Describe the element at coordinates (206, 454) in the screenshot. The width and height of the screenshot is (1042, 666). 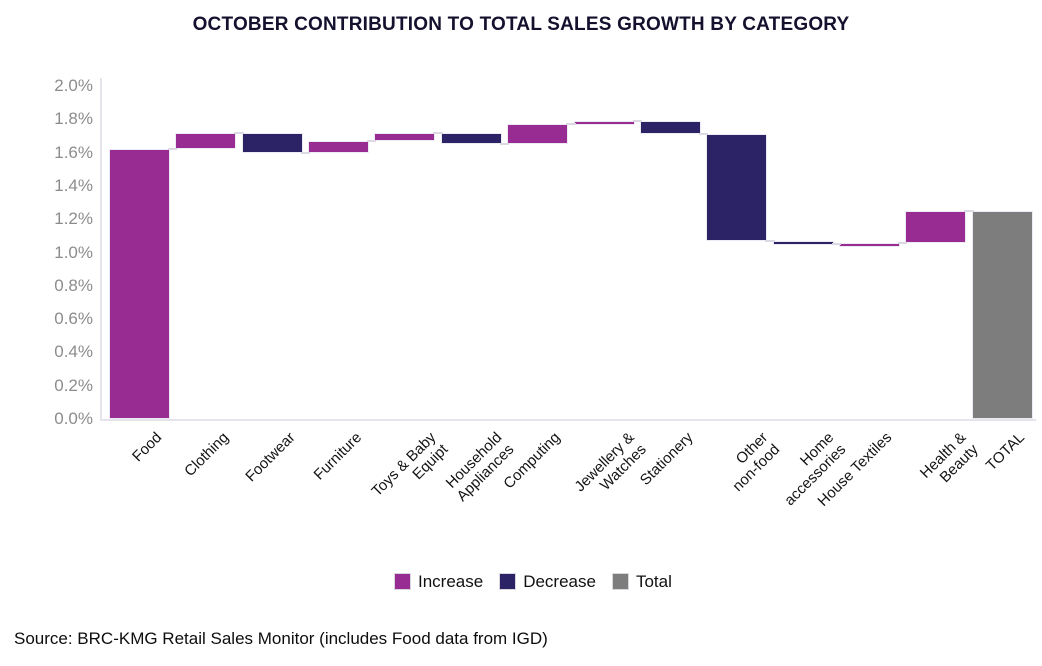
I see `x-axis-label: Clothing` at that location.